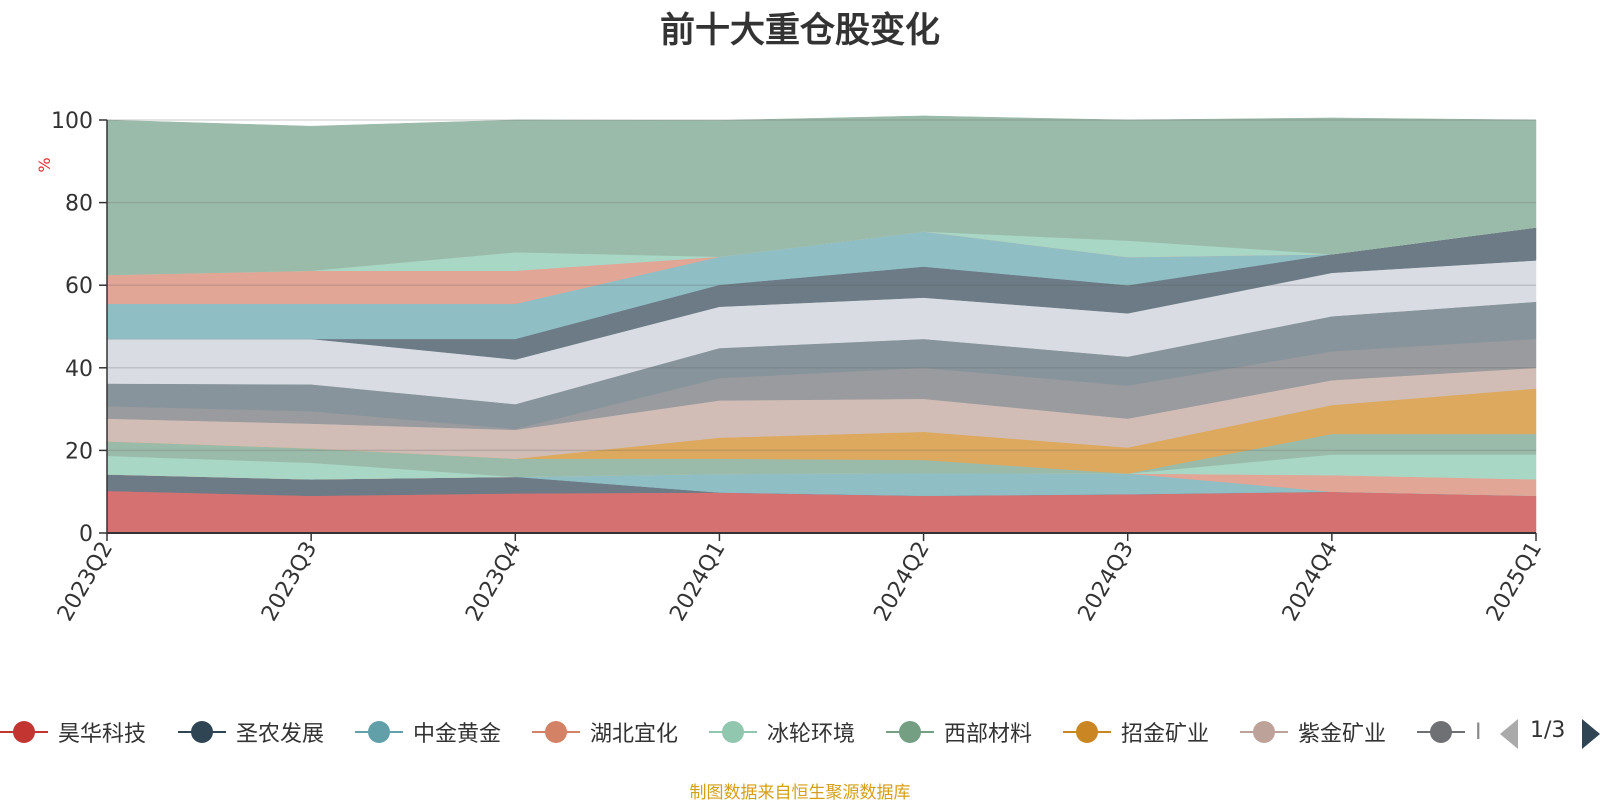  I want to click on x-tick-label-2024Q4: 2024Q4, so click(1310, 582).